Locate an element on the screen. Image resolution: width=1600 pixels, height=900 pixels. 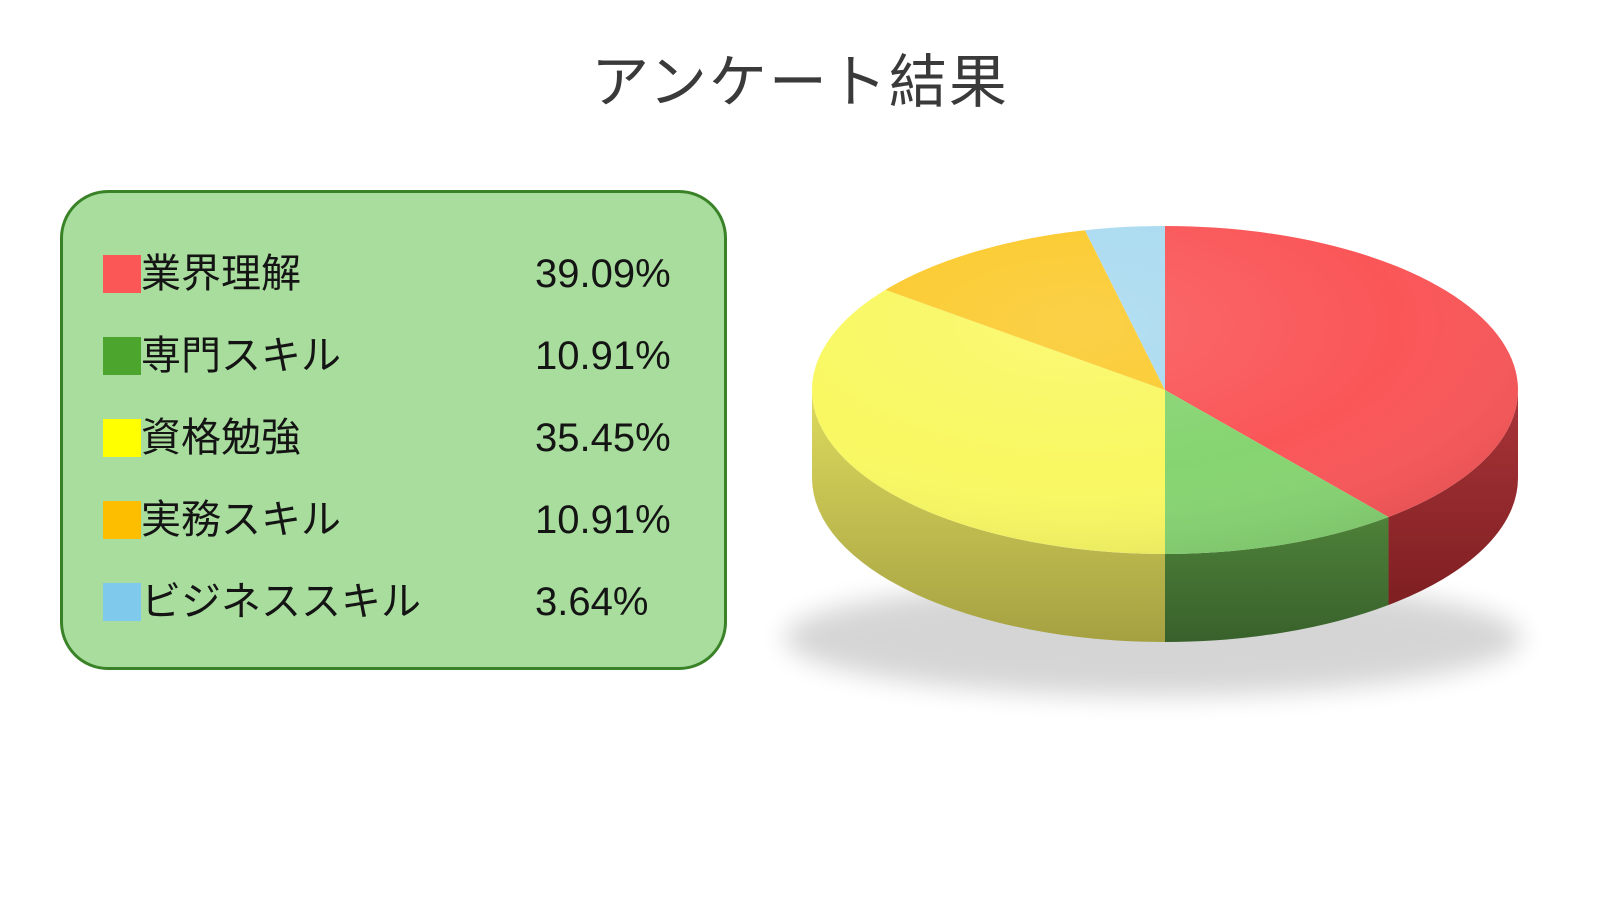
legend-item: ビジネススキル 3.64% is located at coordinates (401, 602).